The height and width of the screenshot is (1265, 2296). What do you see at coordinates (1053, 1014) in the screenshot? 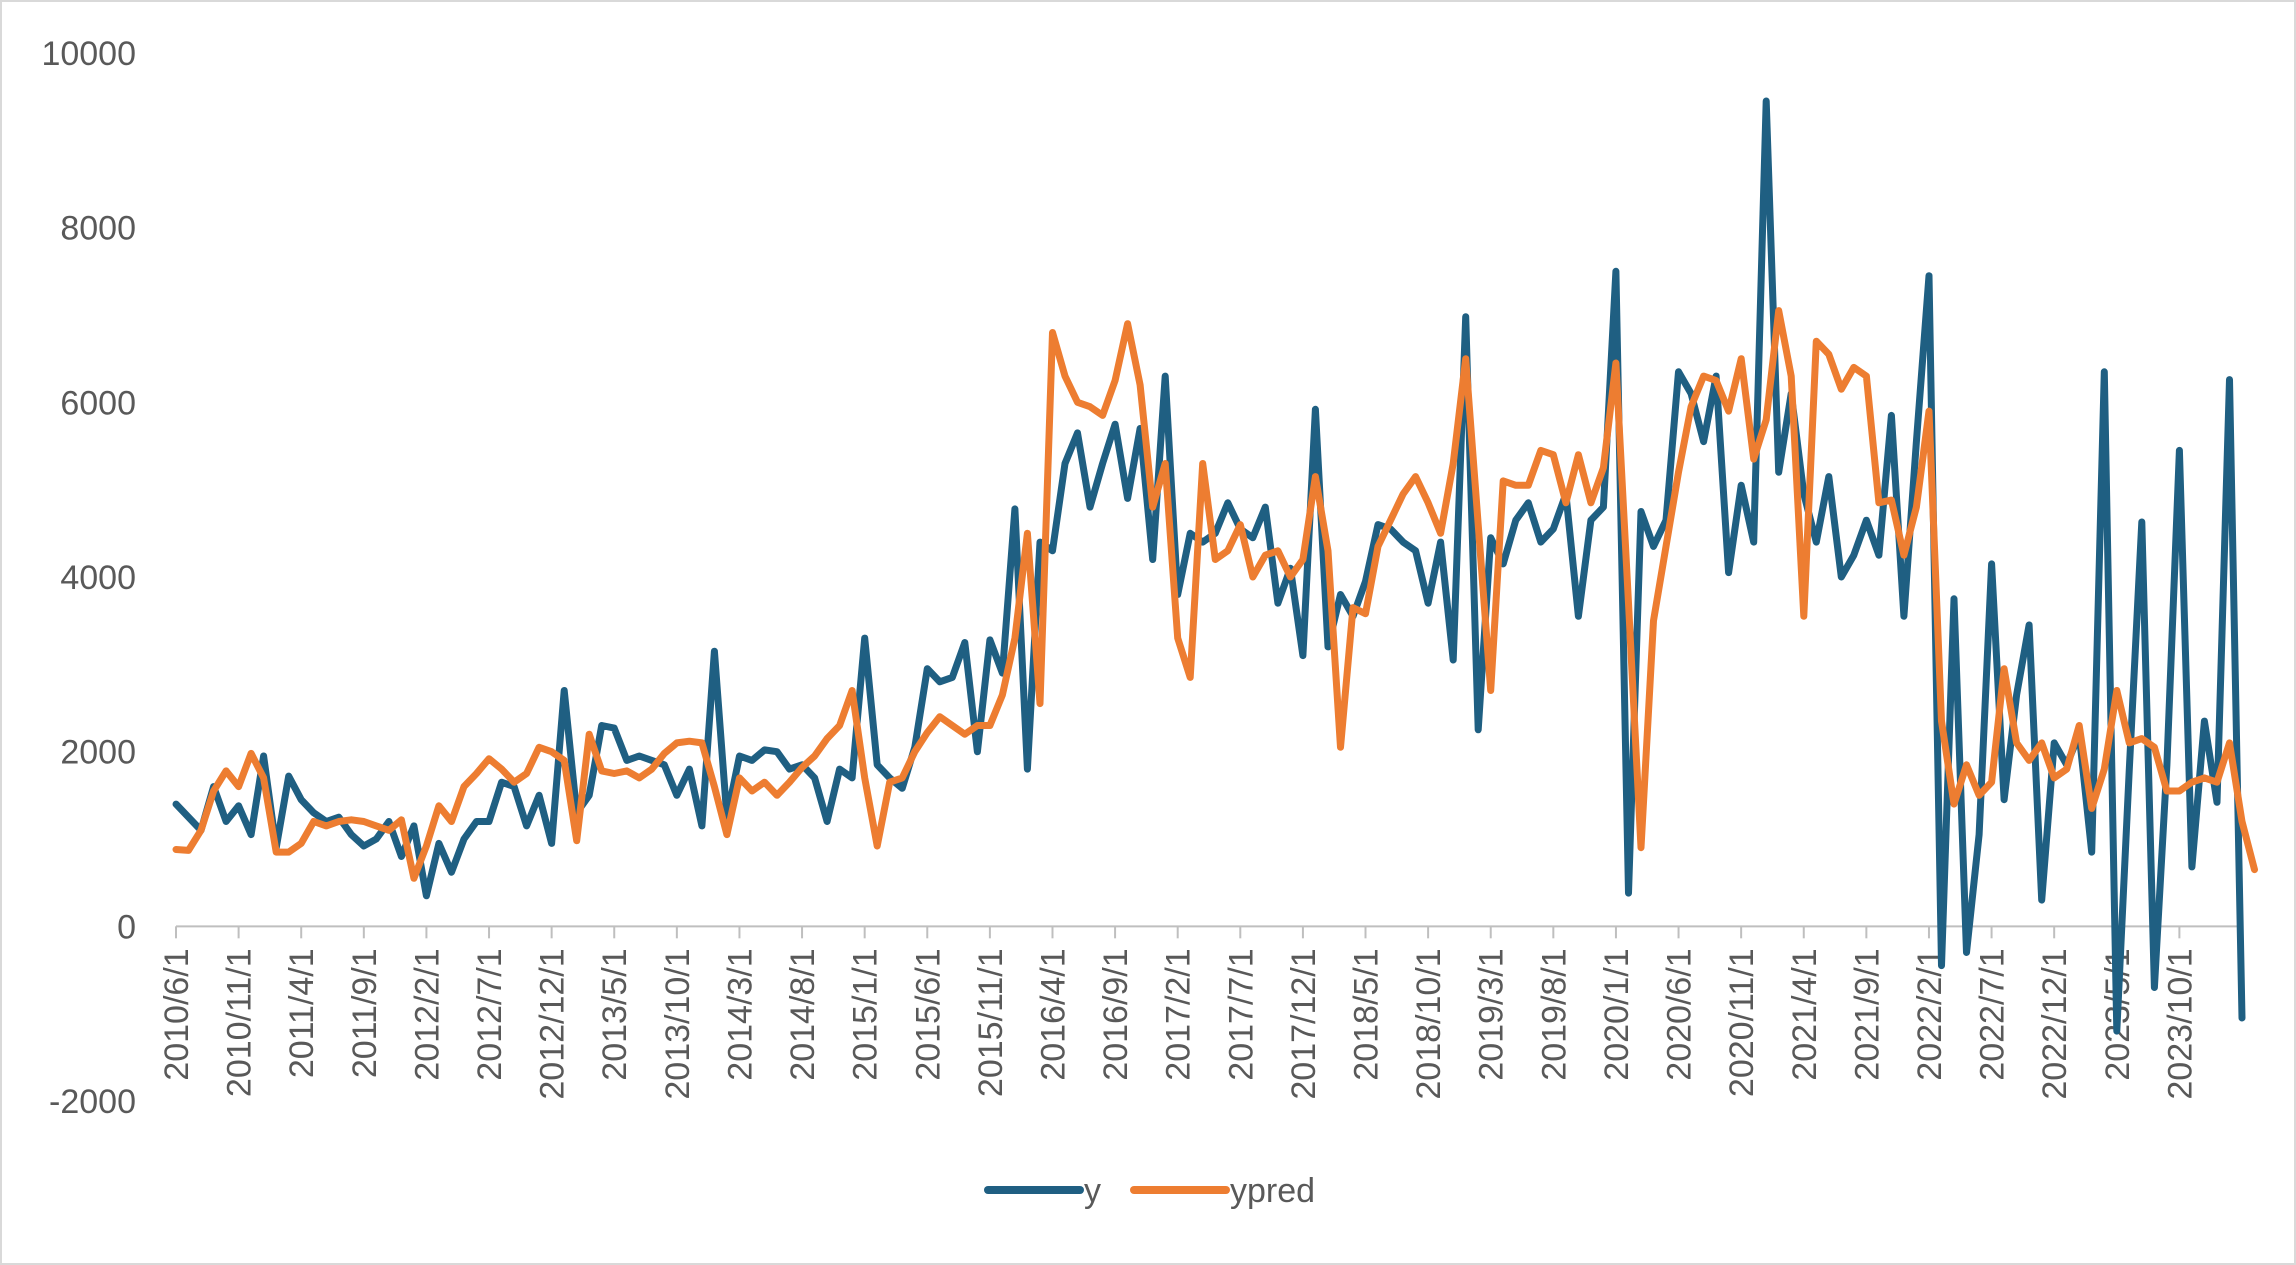
I see `x-tick-label: 2016/4/1` at bounding box center [1053, 1014].